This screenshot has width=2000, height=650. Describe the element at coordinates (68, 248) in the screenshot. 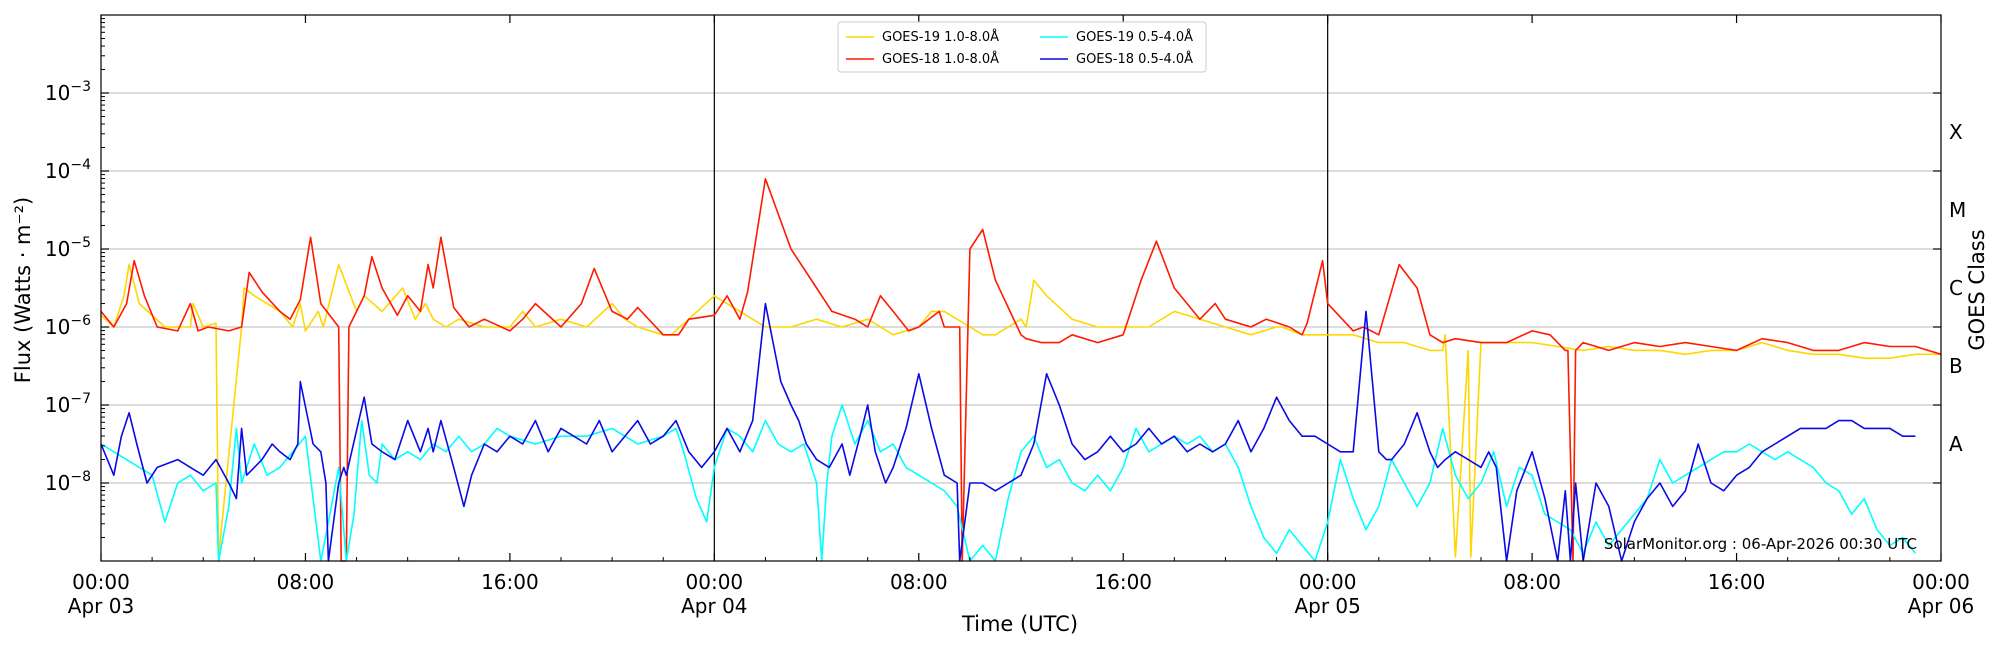

I see `y-tick-label-3: 10⁻⁵` at that location.